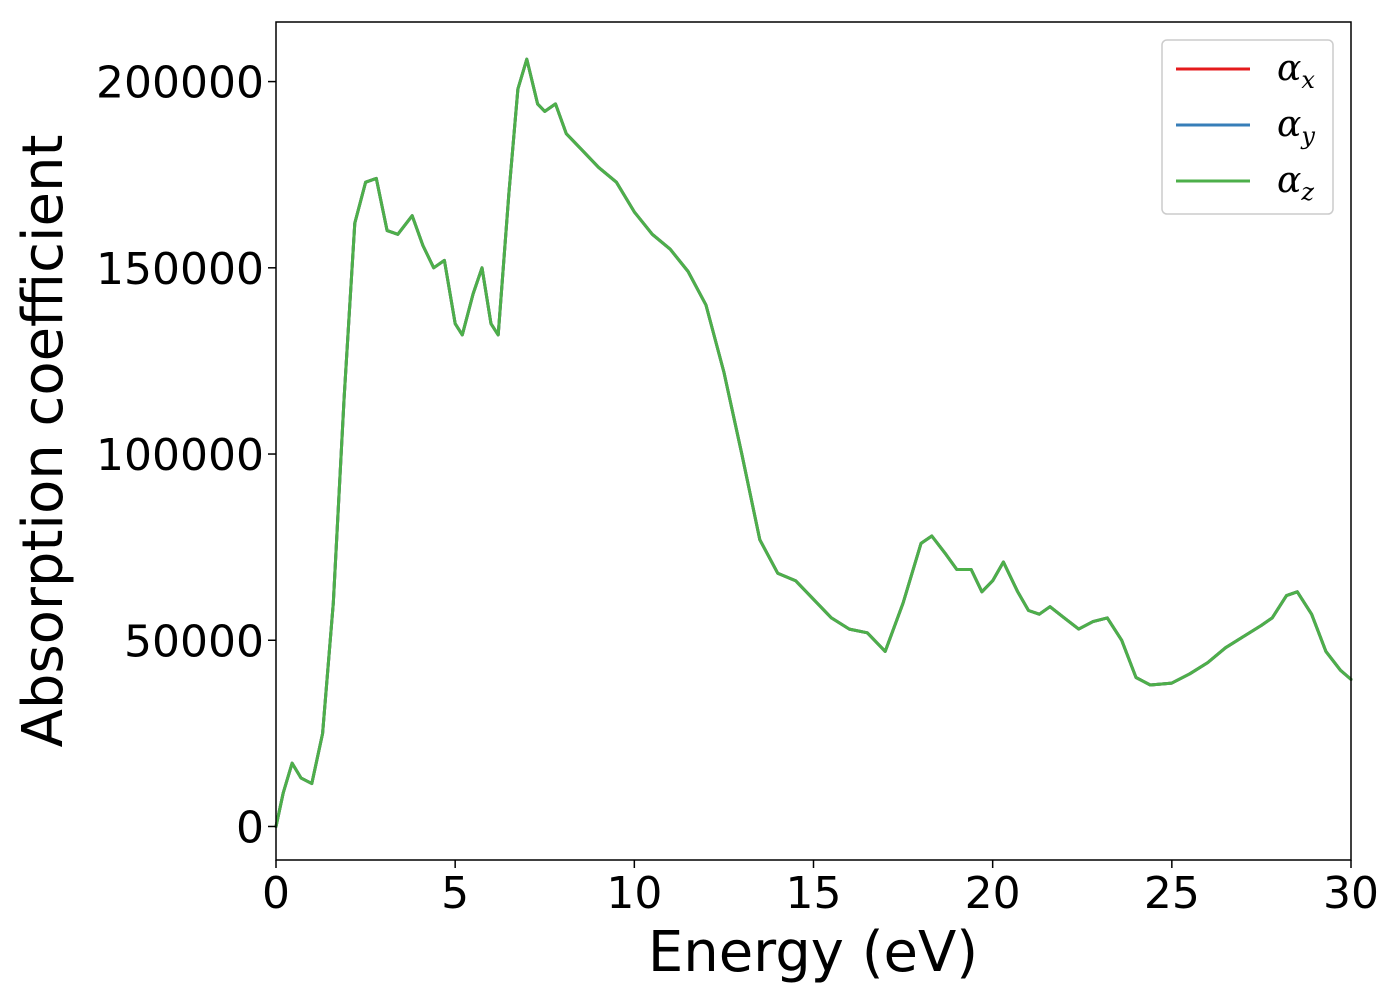 This screenshot has height=1000, width=1400. I want to click on x-tick-label: 30, so click(1351, 893).